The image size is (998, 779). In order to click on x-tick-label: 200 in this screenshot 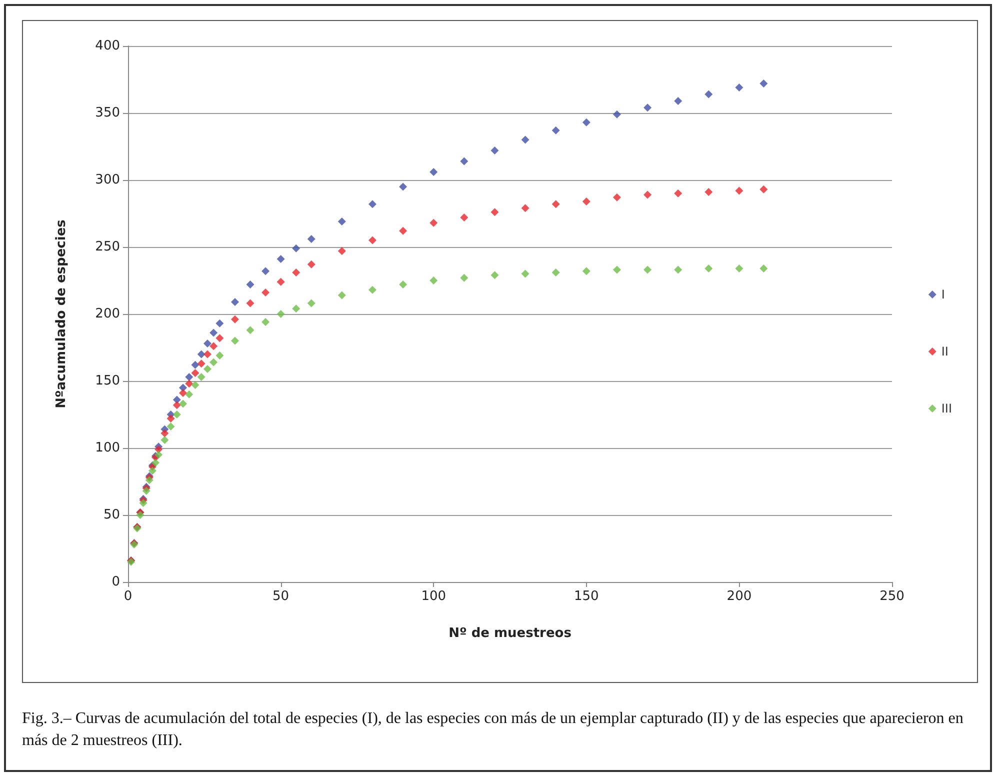, I will do `click(739, 596)`.